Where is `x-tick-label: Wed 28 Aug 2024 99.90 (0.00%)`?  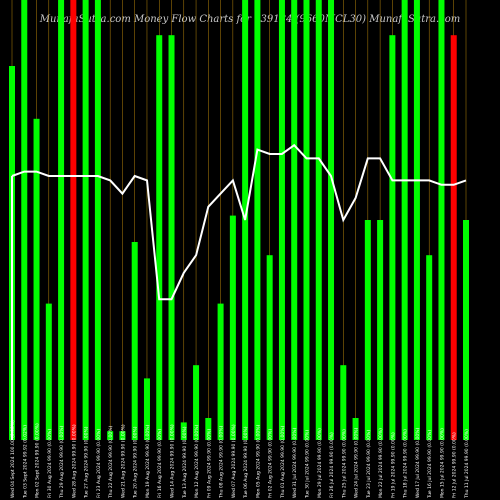 x-tick-label: Wed 28 Aug 2024 99.90 (0.00%) is located at coordinates (74, 461).